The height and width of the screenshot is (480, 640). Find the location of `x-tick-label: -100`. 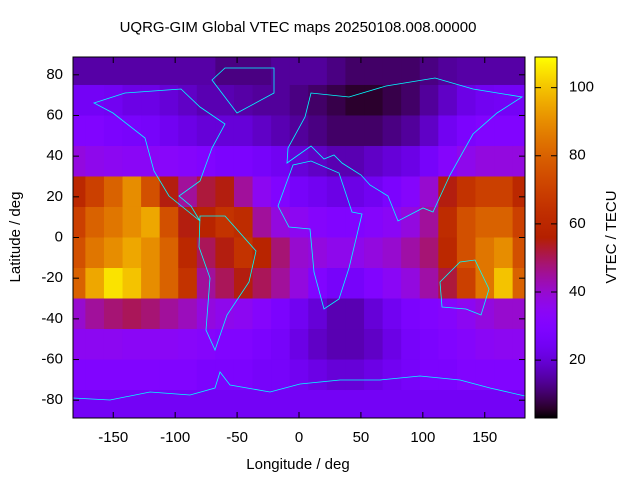

x-tick-label: -100 is located at coordinates (175, 437).